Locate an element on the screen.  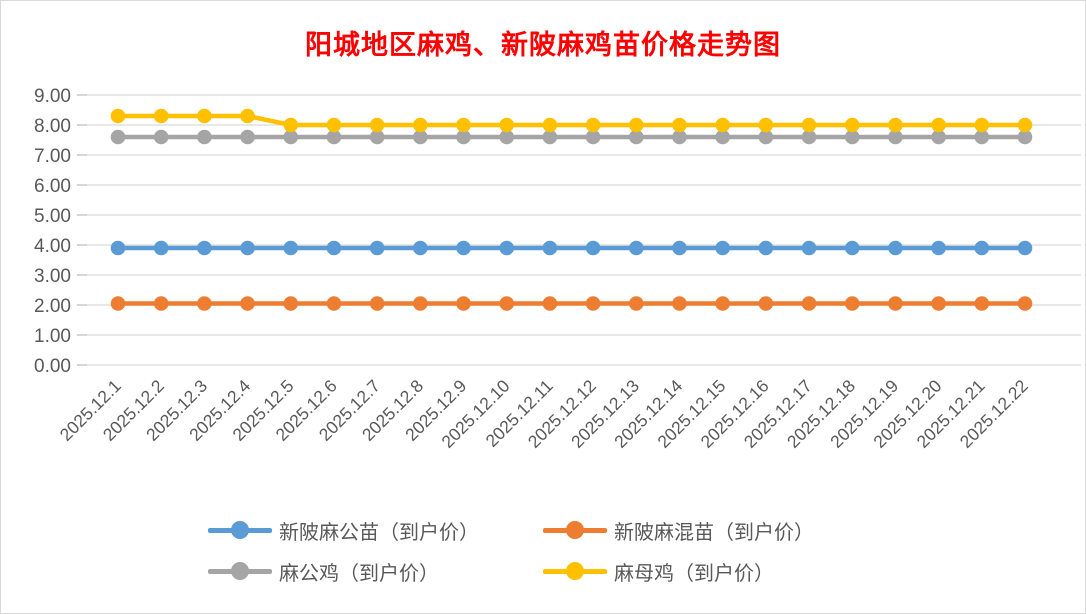
legend-label: 麻公鸡（到户价） is located at coordinates (359, 573).